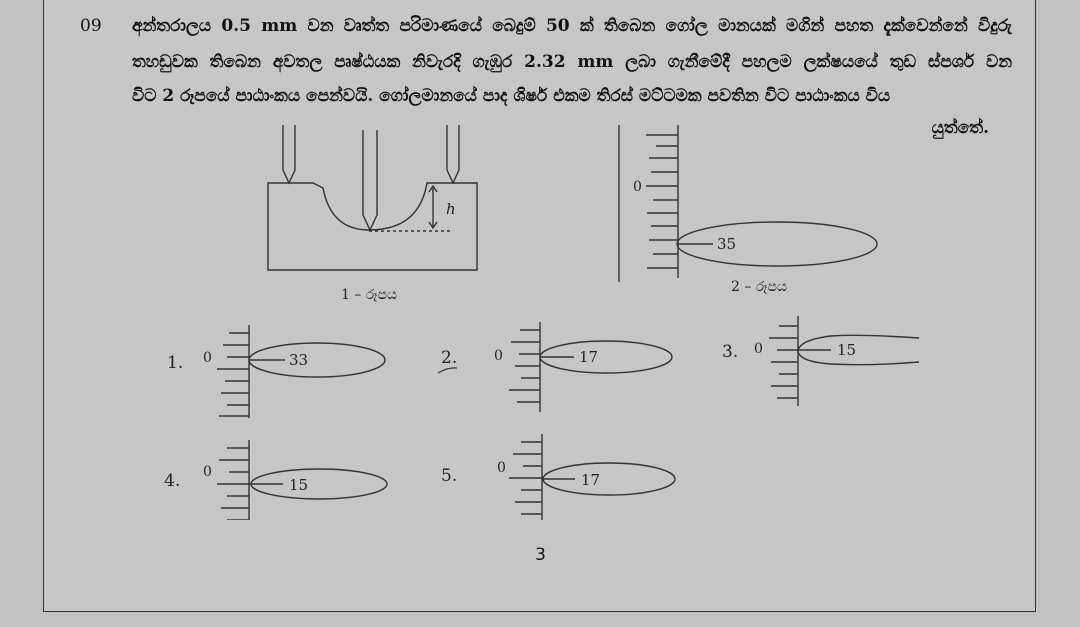 The image size is (1080, 627). Describe the element at coordinates (301, 371) in the screenshot. I see `option-1-diagram` at that location.